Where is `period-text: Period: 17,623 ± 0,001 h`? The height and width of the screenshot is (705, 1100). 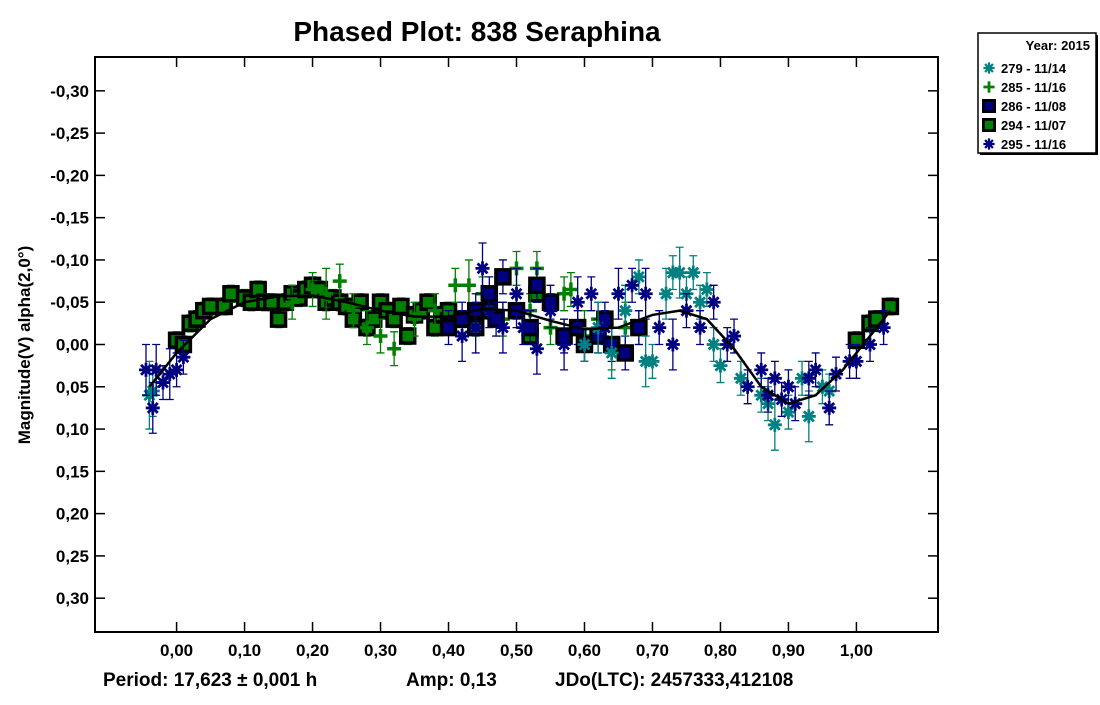
period-text: Period: 17,623 ± 0,001 h is located at coordinates (210, 680).